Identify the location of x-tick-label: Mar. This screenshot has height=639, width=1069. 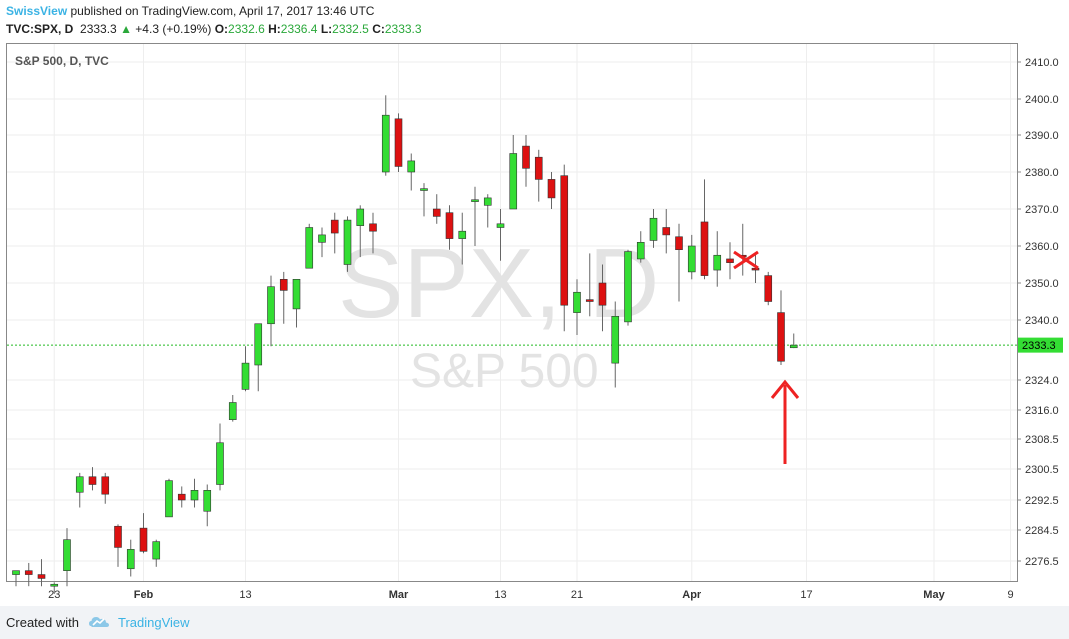
(399, 595).